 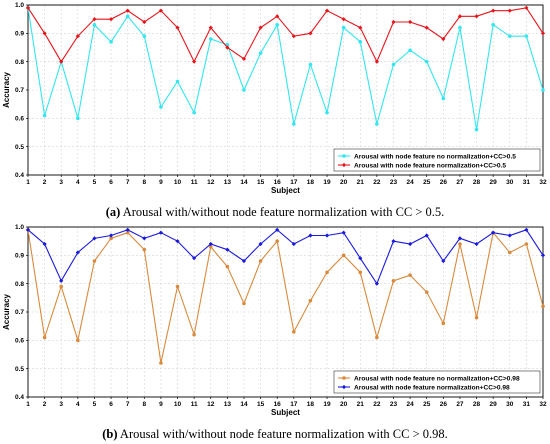 I want to click on chart-b-legend-box, so click(x=437, y=382).